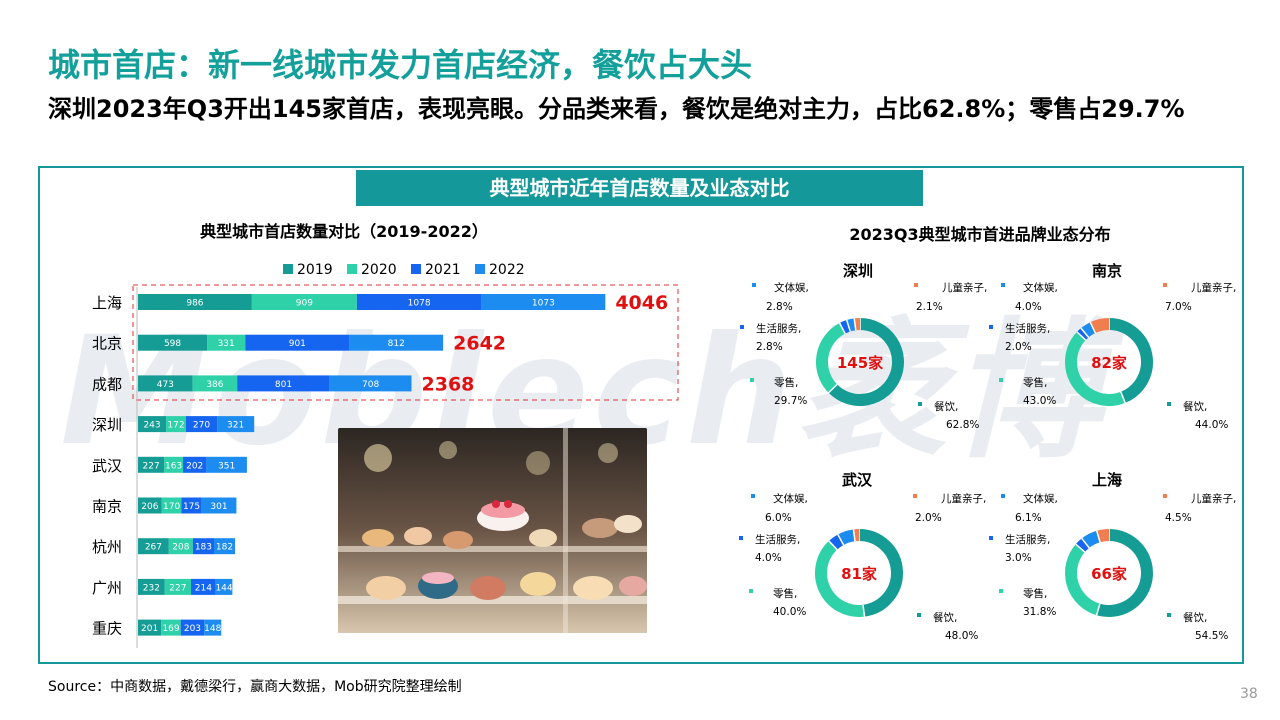 This screenshot has height=720, width=1280. Describe the element at coordinates (1107, 271) in the screenshot. I see `donut-city-name: 南京` at that location.